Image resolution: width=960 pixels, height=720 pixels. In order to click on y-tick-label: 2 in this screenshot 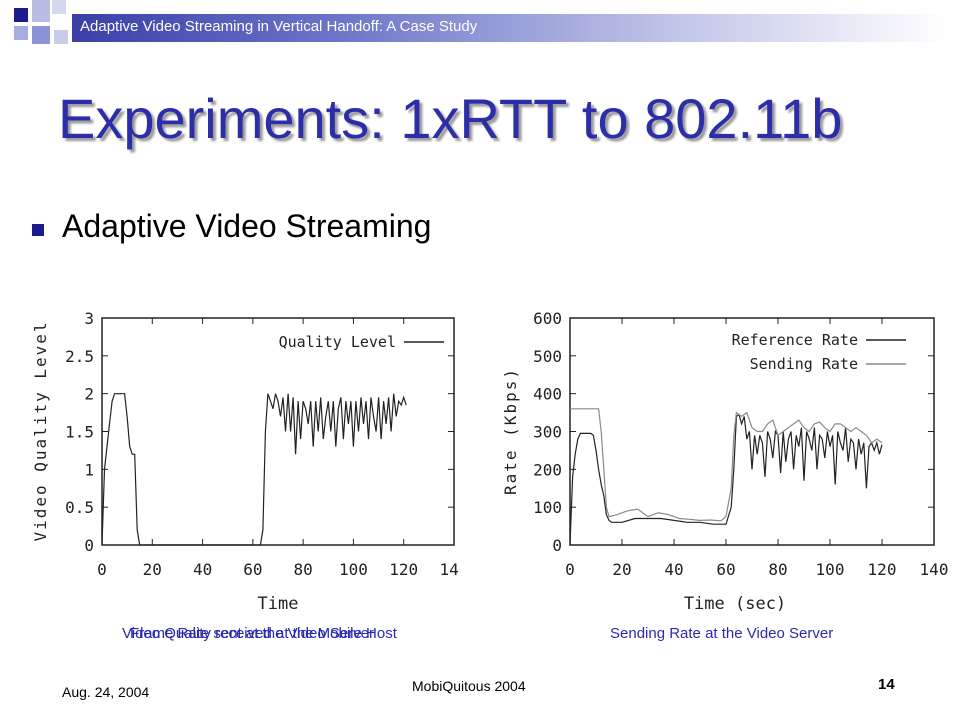, I will do `click(89, 394)`.